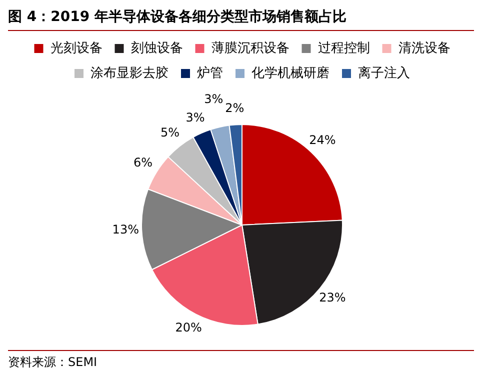 The height and width of the screenshot is (376, 484). I want to click on data-label: 13%, so click(125, 229).